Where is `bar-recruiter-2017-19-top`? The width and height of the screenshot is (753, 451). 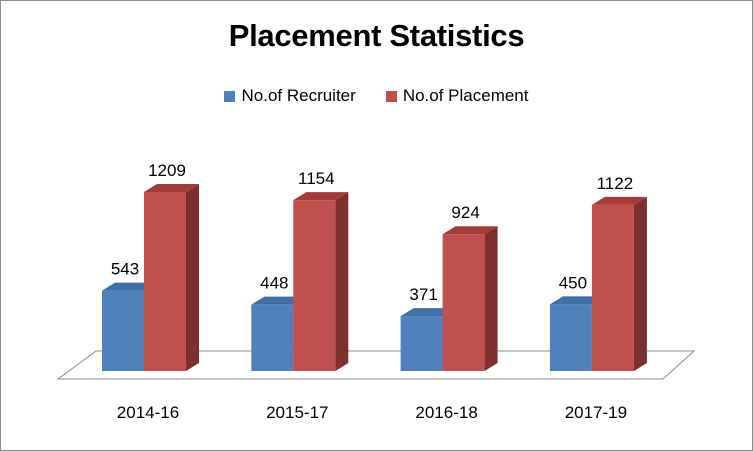 bar-recruiter-2017-19-top is located at coordinates (577, 300).